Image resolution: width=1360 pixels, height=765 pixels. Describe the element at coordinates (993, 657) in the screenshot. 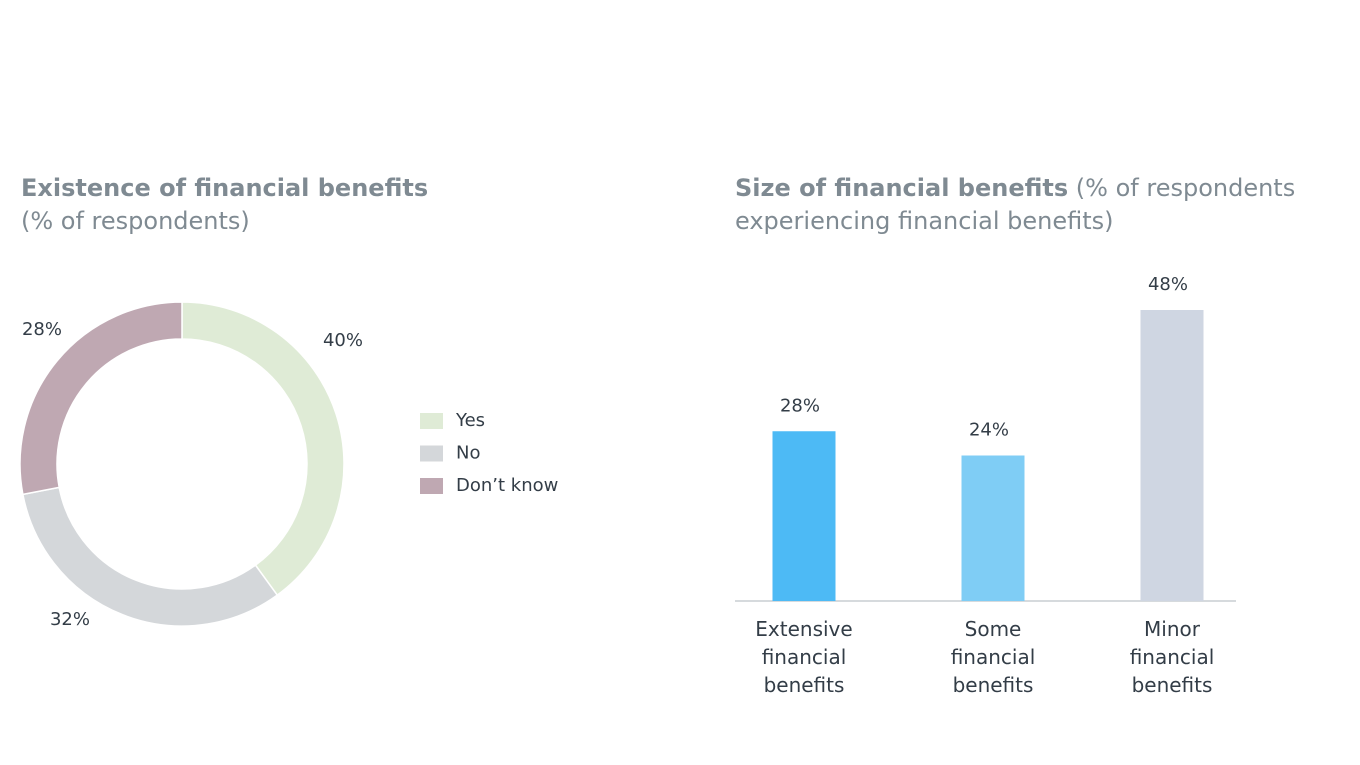

I see `x-tick-label: Some financial benefits` at that location.